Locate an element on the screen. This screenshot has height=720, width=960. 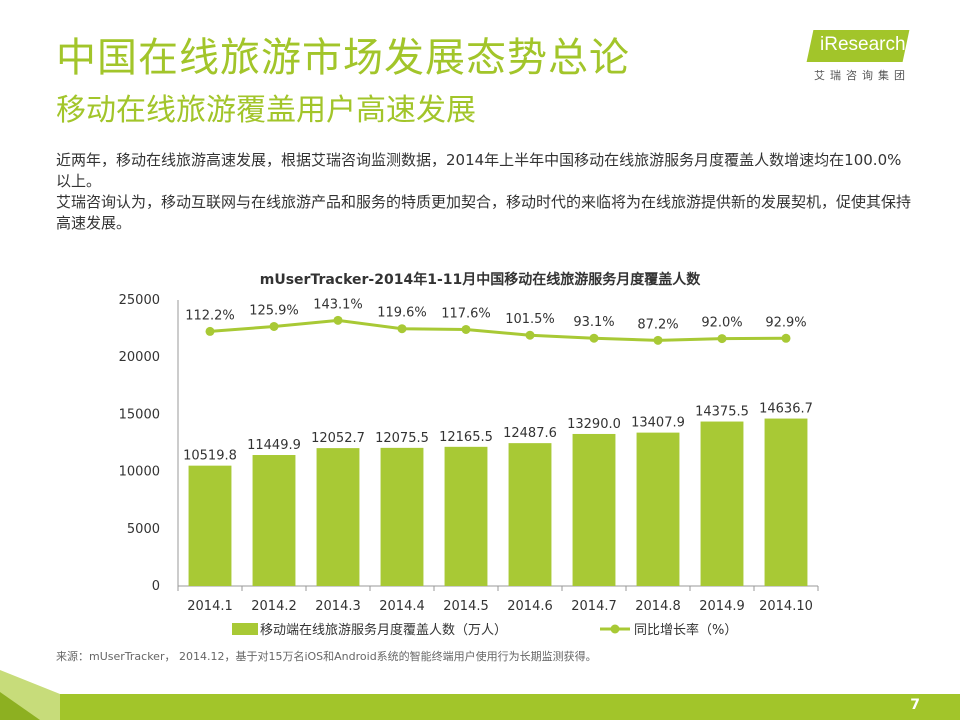
x-tick-label: 2014.2 is located at coordinates (274, 606).